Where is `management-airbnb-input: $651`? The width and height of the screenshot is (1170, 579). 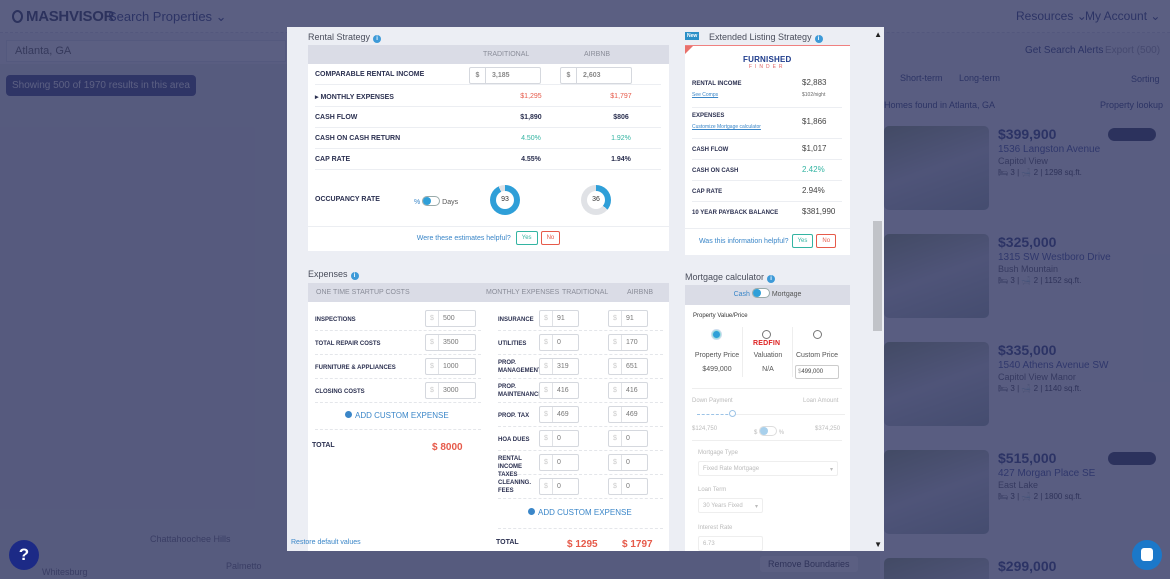 management-airbnb-input: $651 is located at coordinates (628, 366).